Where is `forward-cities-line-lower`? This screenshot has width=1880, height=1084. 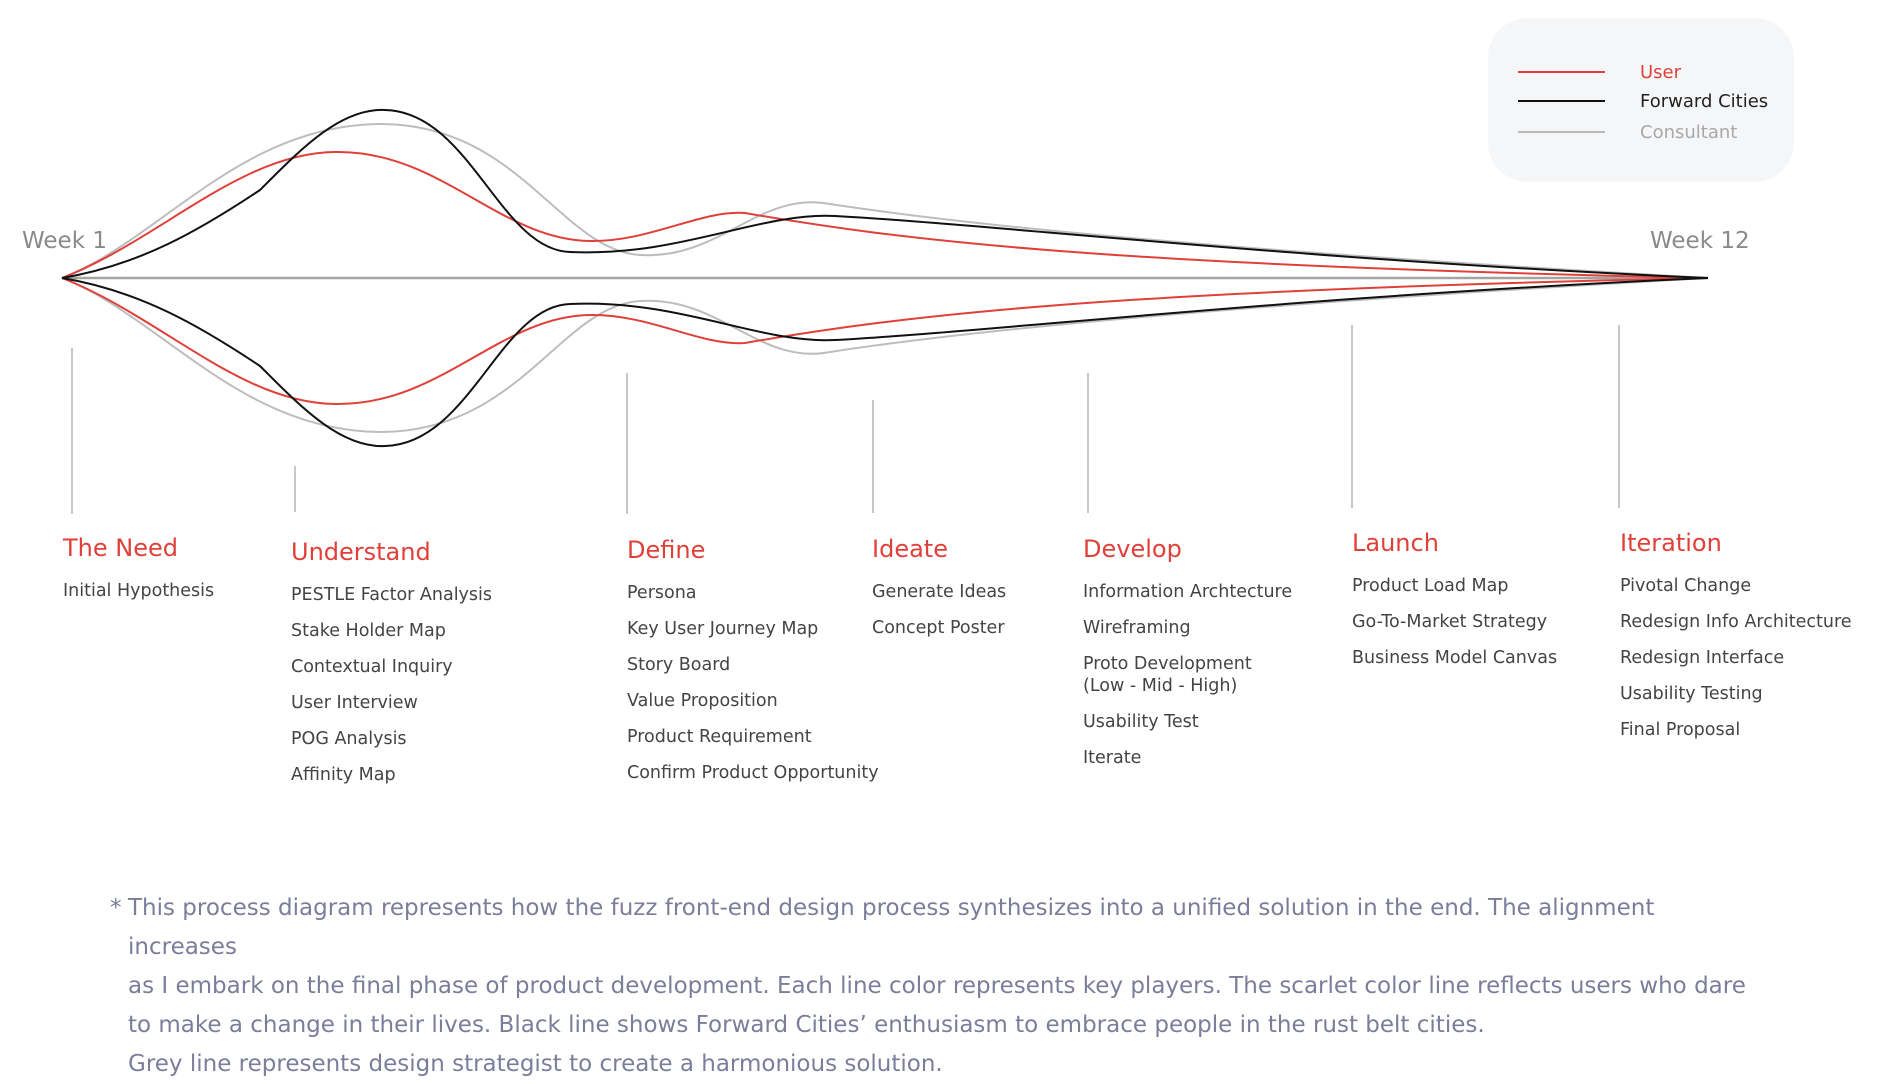 forward-cities-line-lower is located at coordinates (885, 362).